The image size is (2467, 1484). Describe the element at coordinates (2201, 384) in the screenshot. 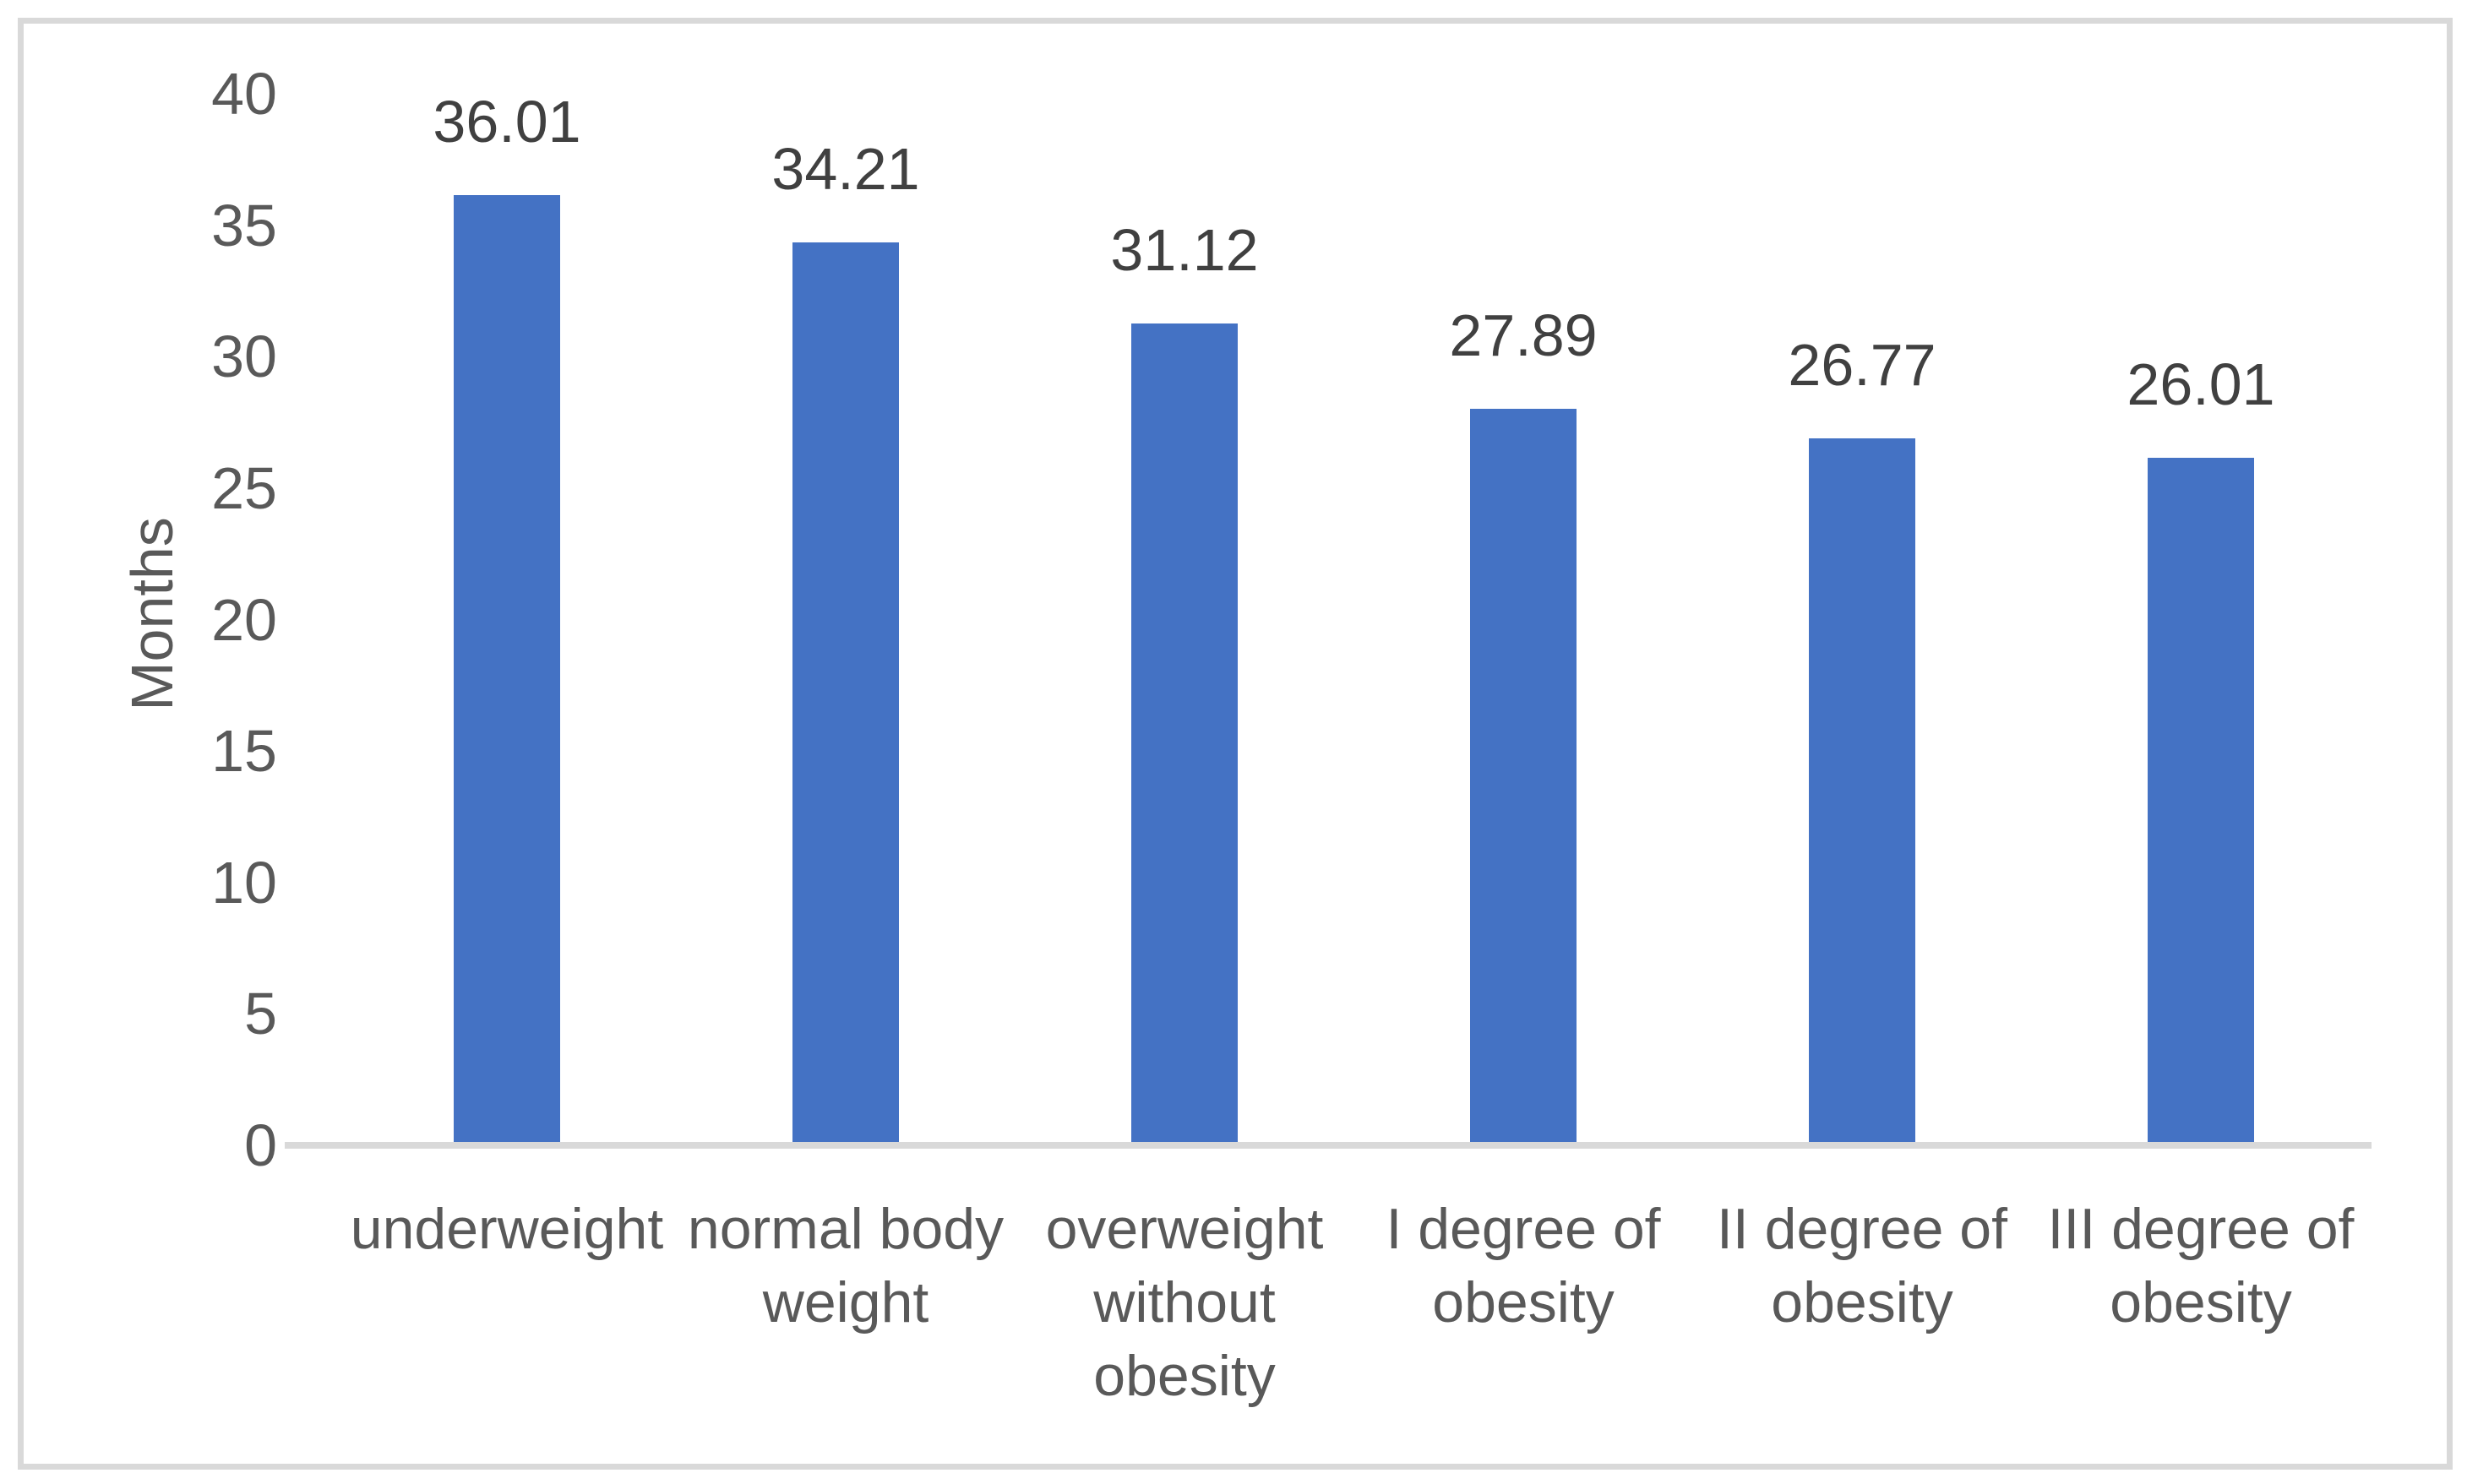

I see `bar-value-label: 26.01` at that location.